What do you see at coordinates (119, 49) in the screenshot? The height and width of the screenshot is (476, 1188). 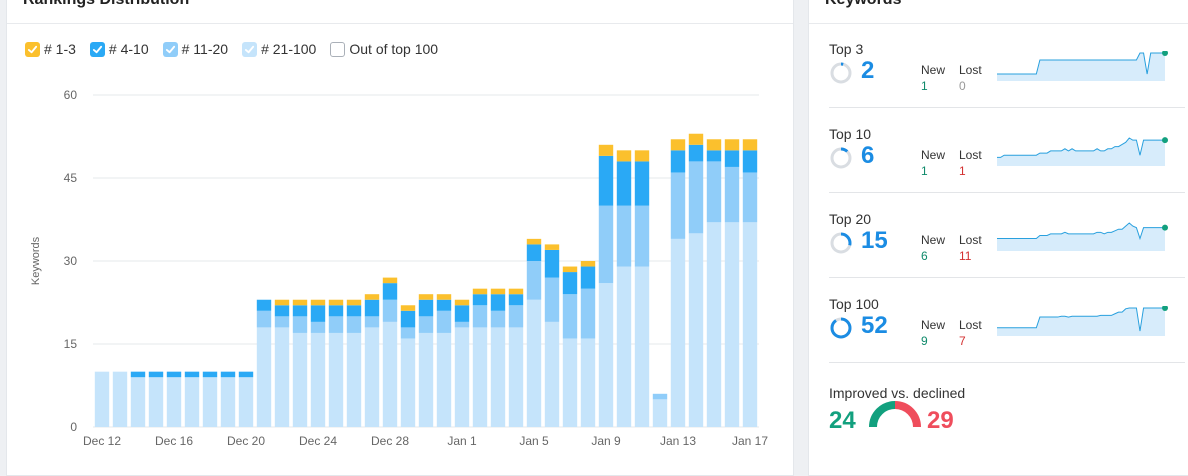 I see `legend-item: # 4-10` at bounding box center [119, 49].